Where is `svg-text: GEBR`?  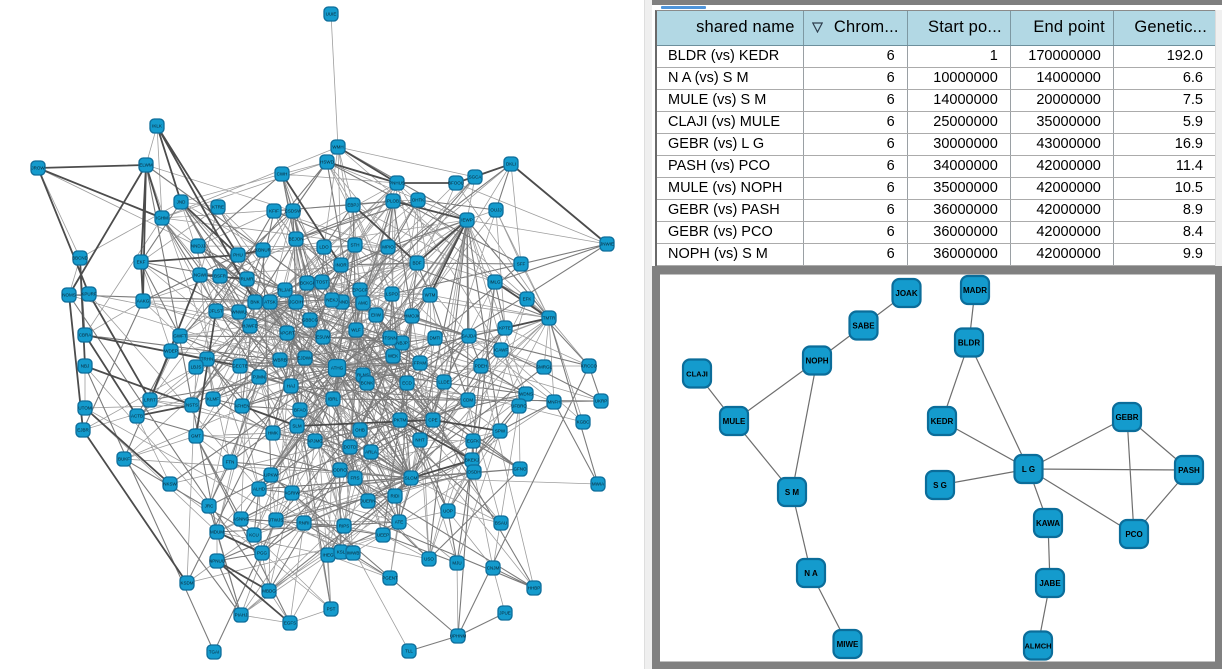
svg-text: GEBR is located at coordinates (1126, 417).